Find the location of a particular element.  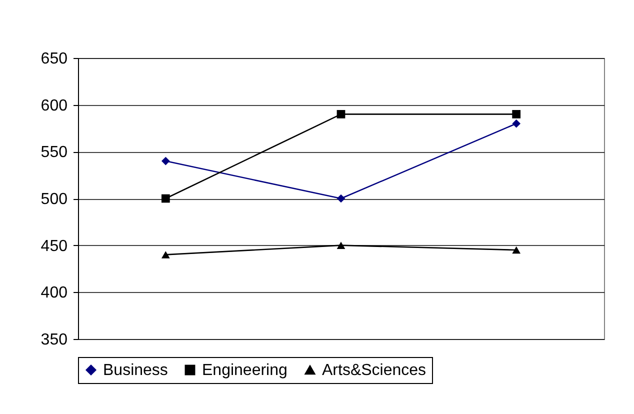

y-tick-label: 400 is located at coordinates (54, 293).